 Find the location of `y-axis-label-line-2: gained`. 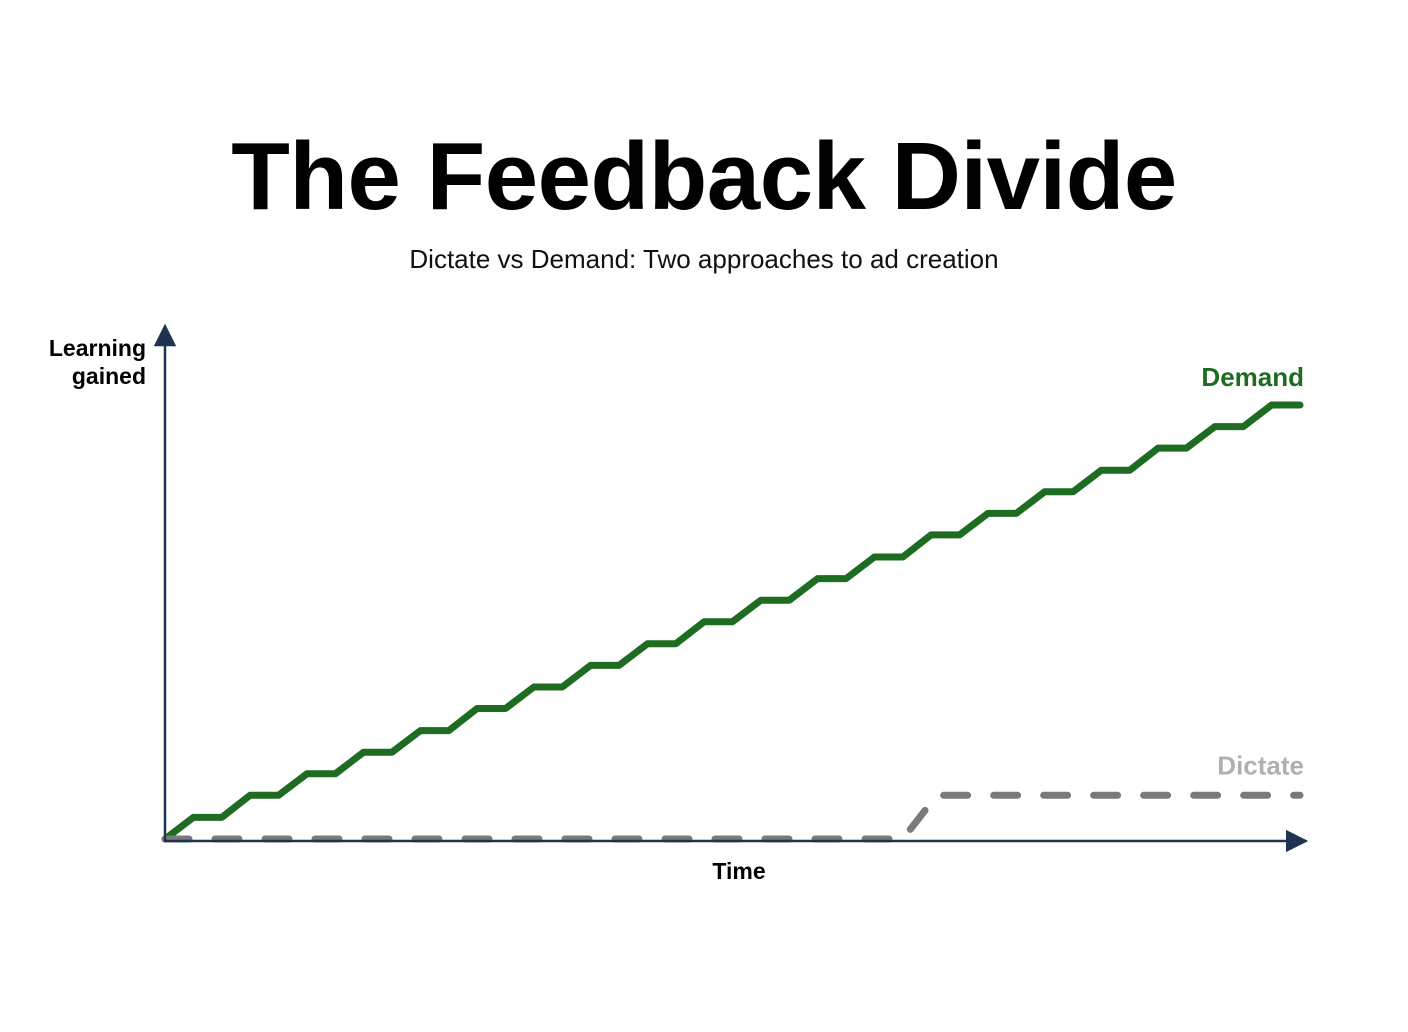

y-axis-label-line-2: gained is located at coordinates (109, 376).